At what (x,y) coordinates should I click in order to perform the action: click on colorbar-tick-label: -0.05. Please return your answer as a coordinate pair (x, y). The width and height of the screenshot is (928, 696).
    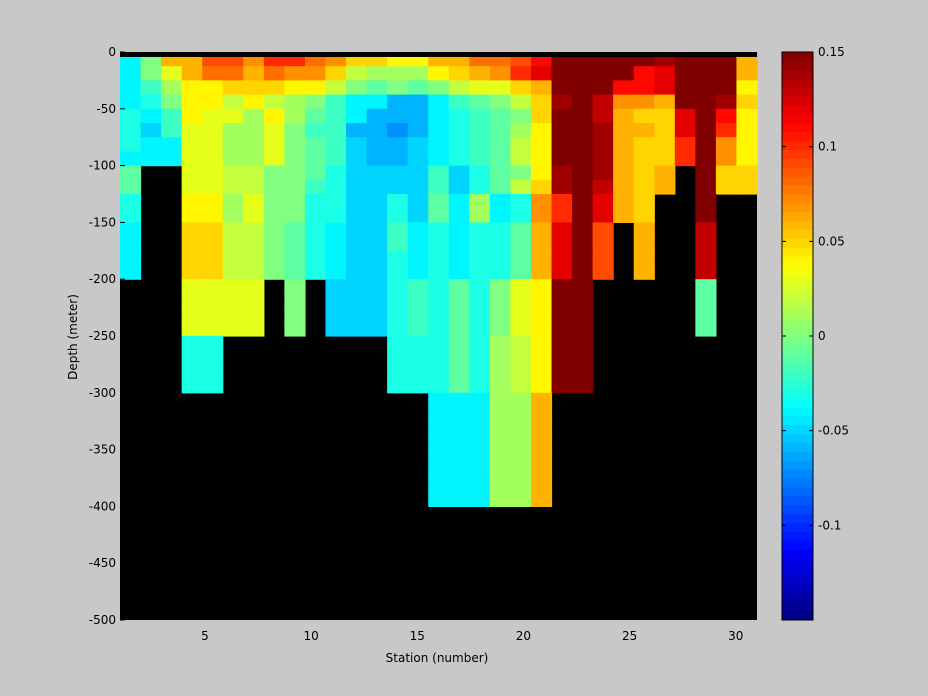
    Looking at the image, I should click on (833, 431).